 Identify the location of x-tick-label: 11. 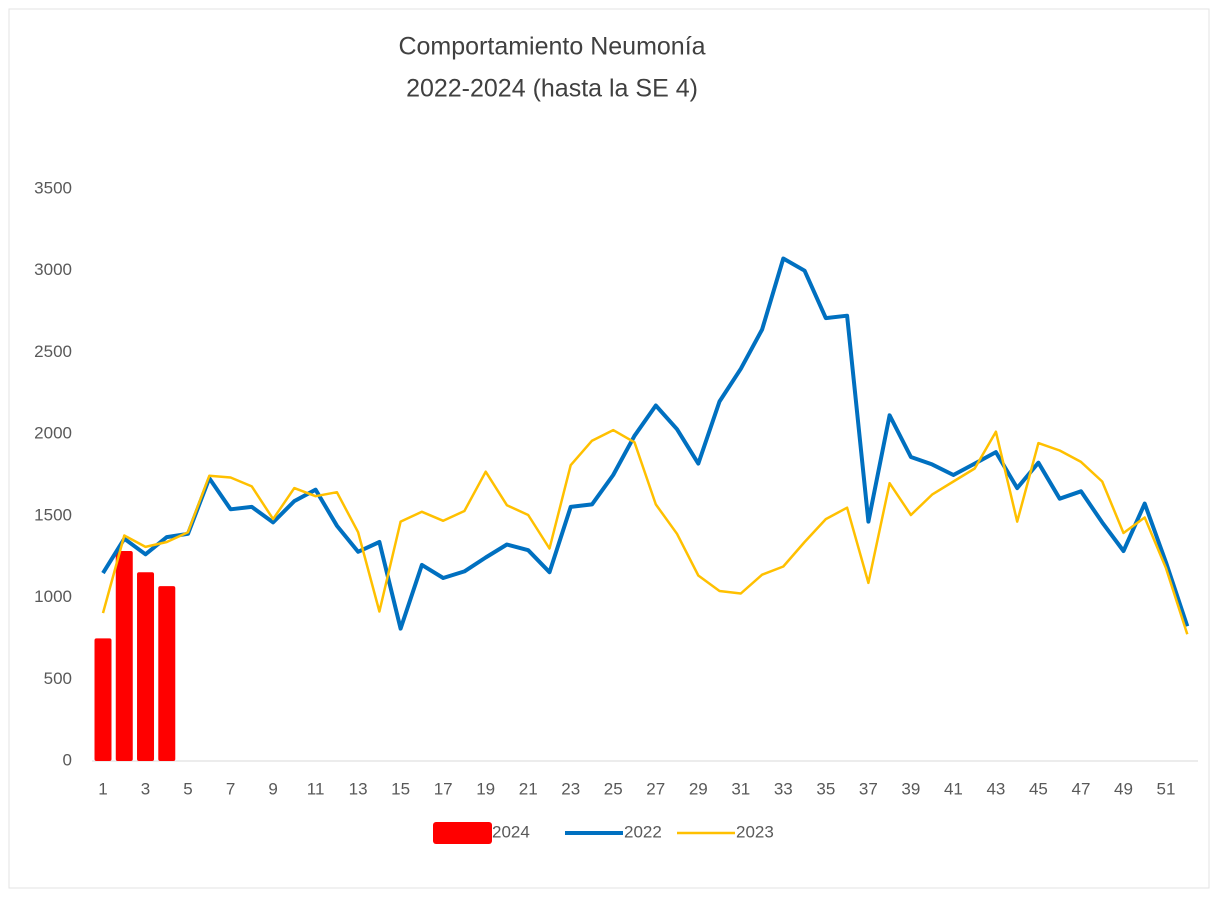
(316, 788).